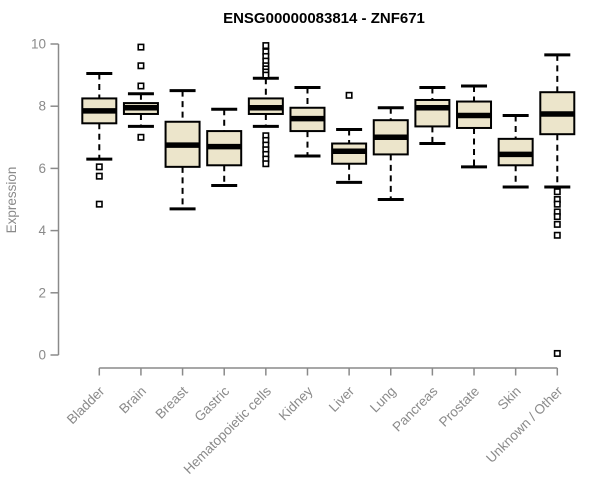 This screenshot has width=600, height=500. Describe the element at coordinates (390, 153) in the screenshot. I see `boxplot-lung` at that location.